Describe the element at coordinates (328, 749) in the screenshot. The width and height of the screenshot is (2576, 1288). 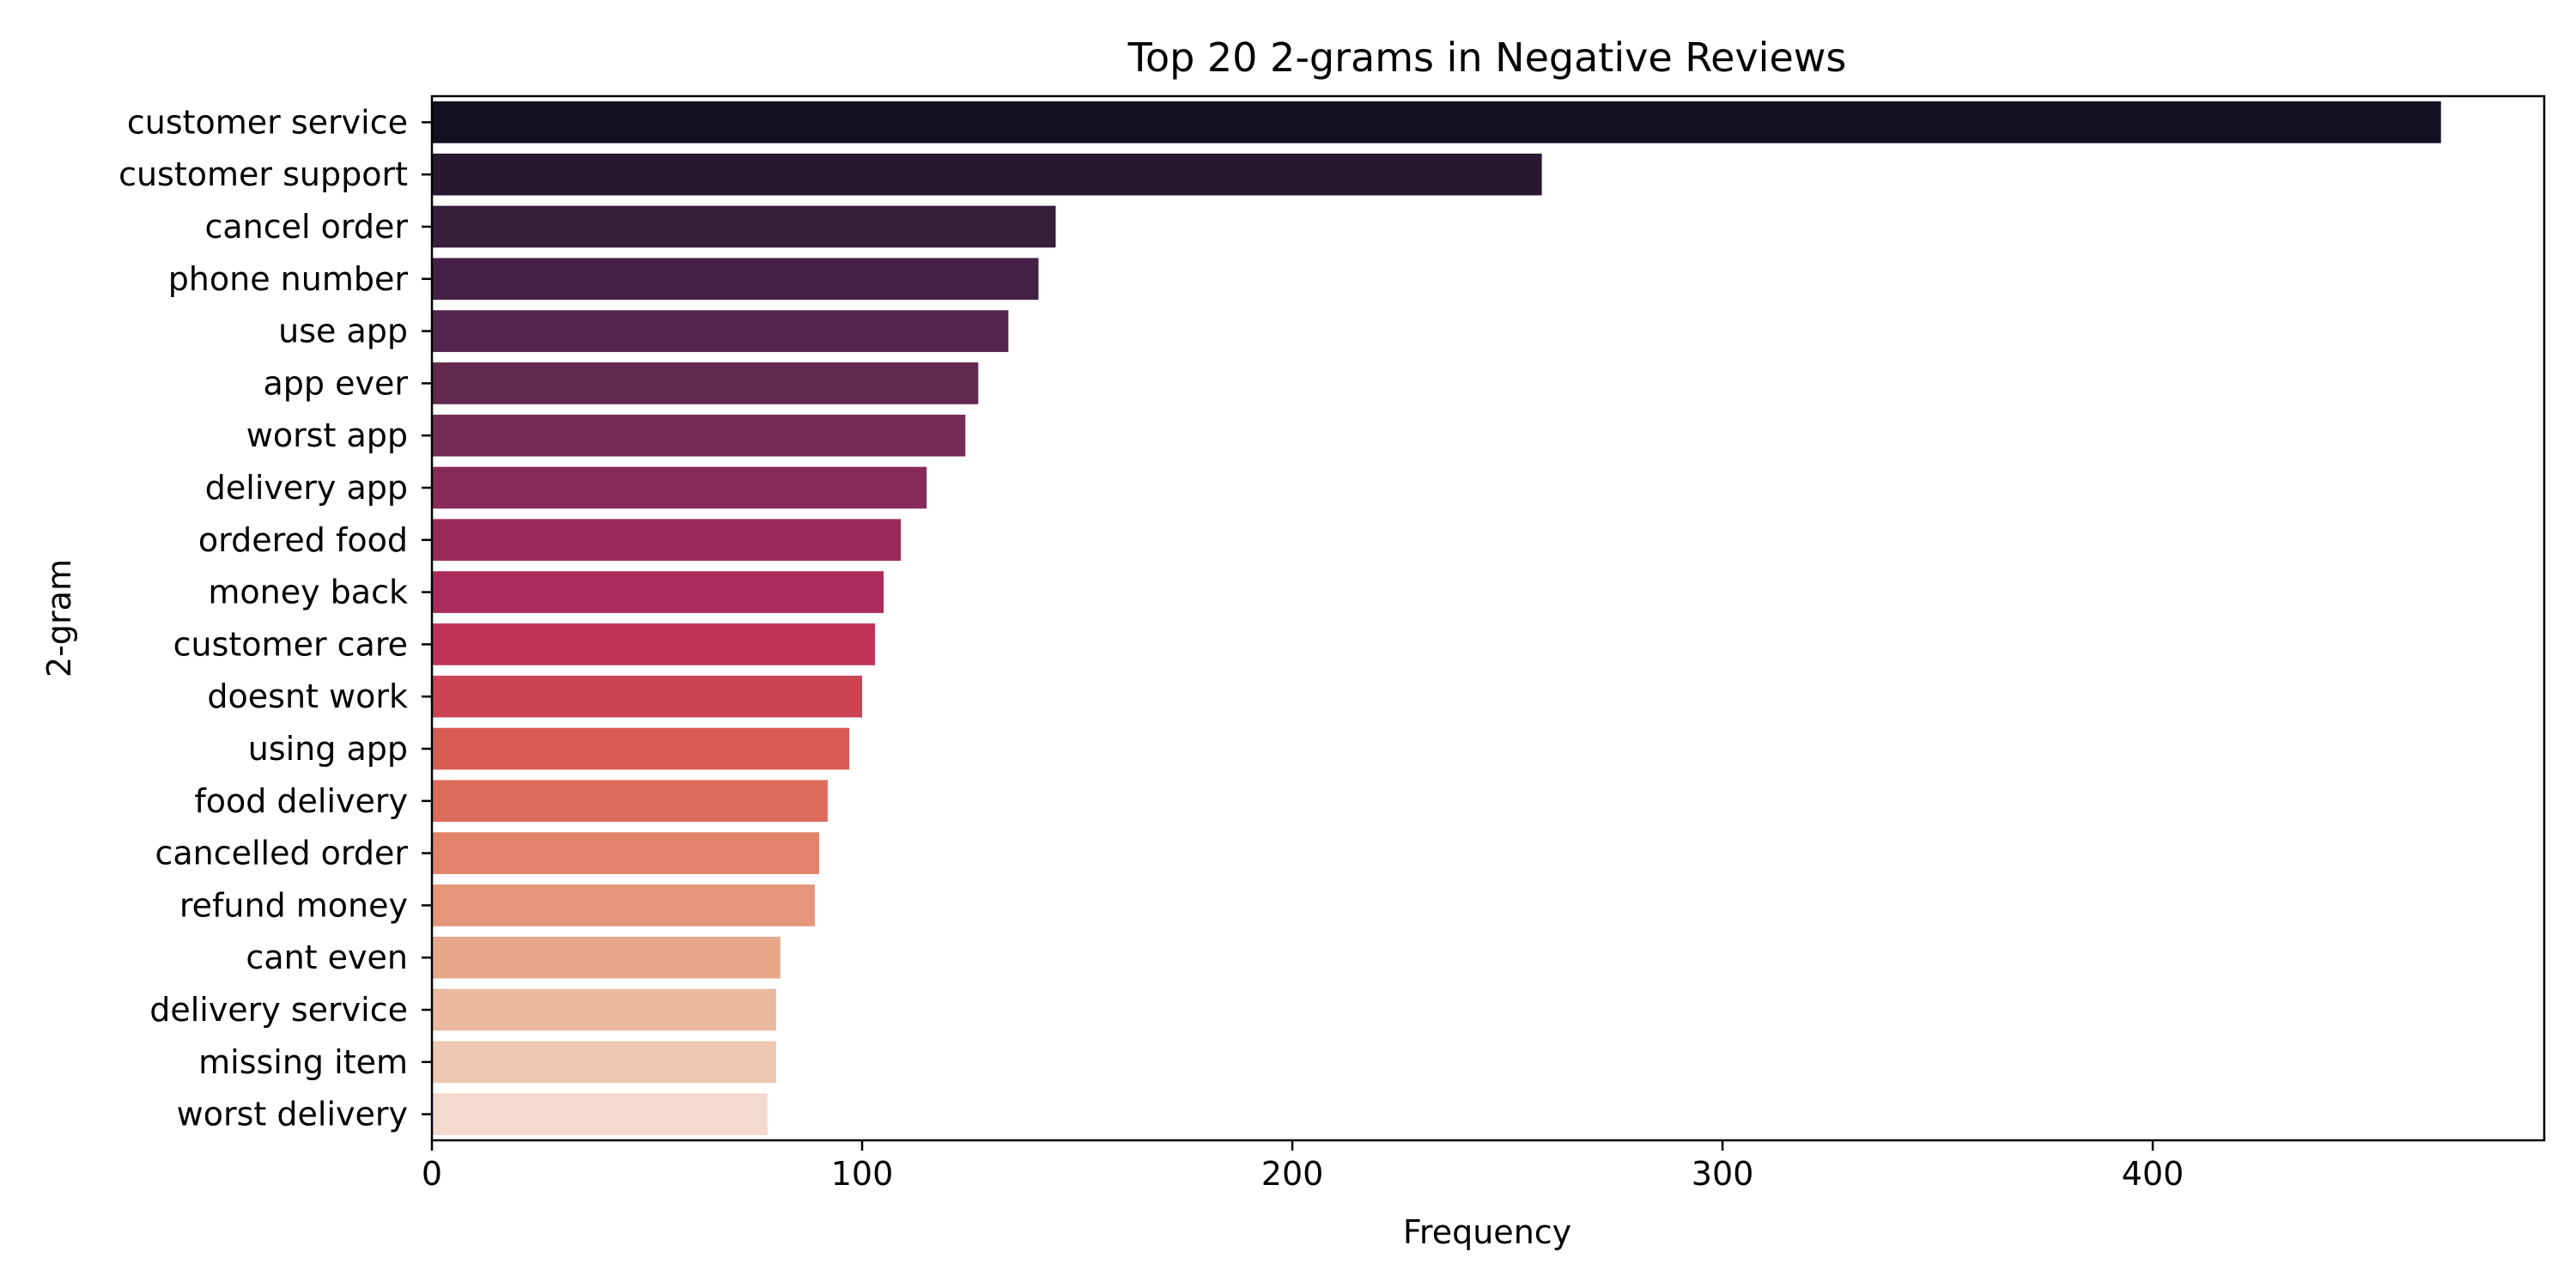
I see `y-tick-label: using app` at that location.